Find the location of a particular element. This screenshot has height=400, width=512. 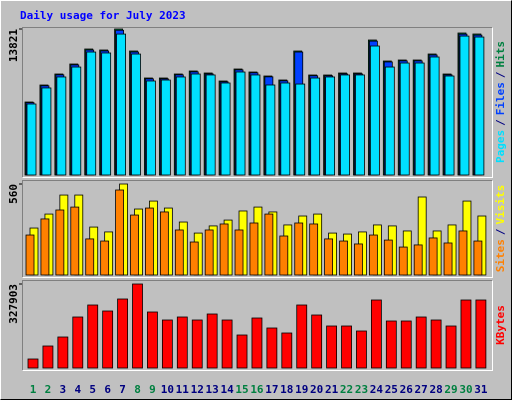

x-tick-label: 11 is located at coordinates (183, 389).